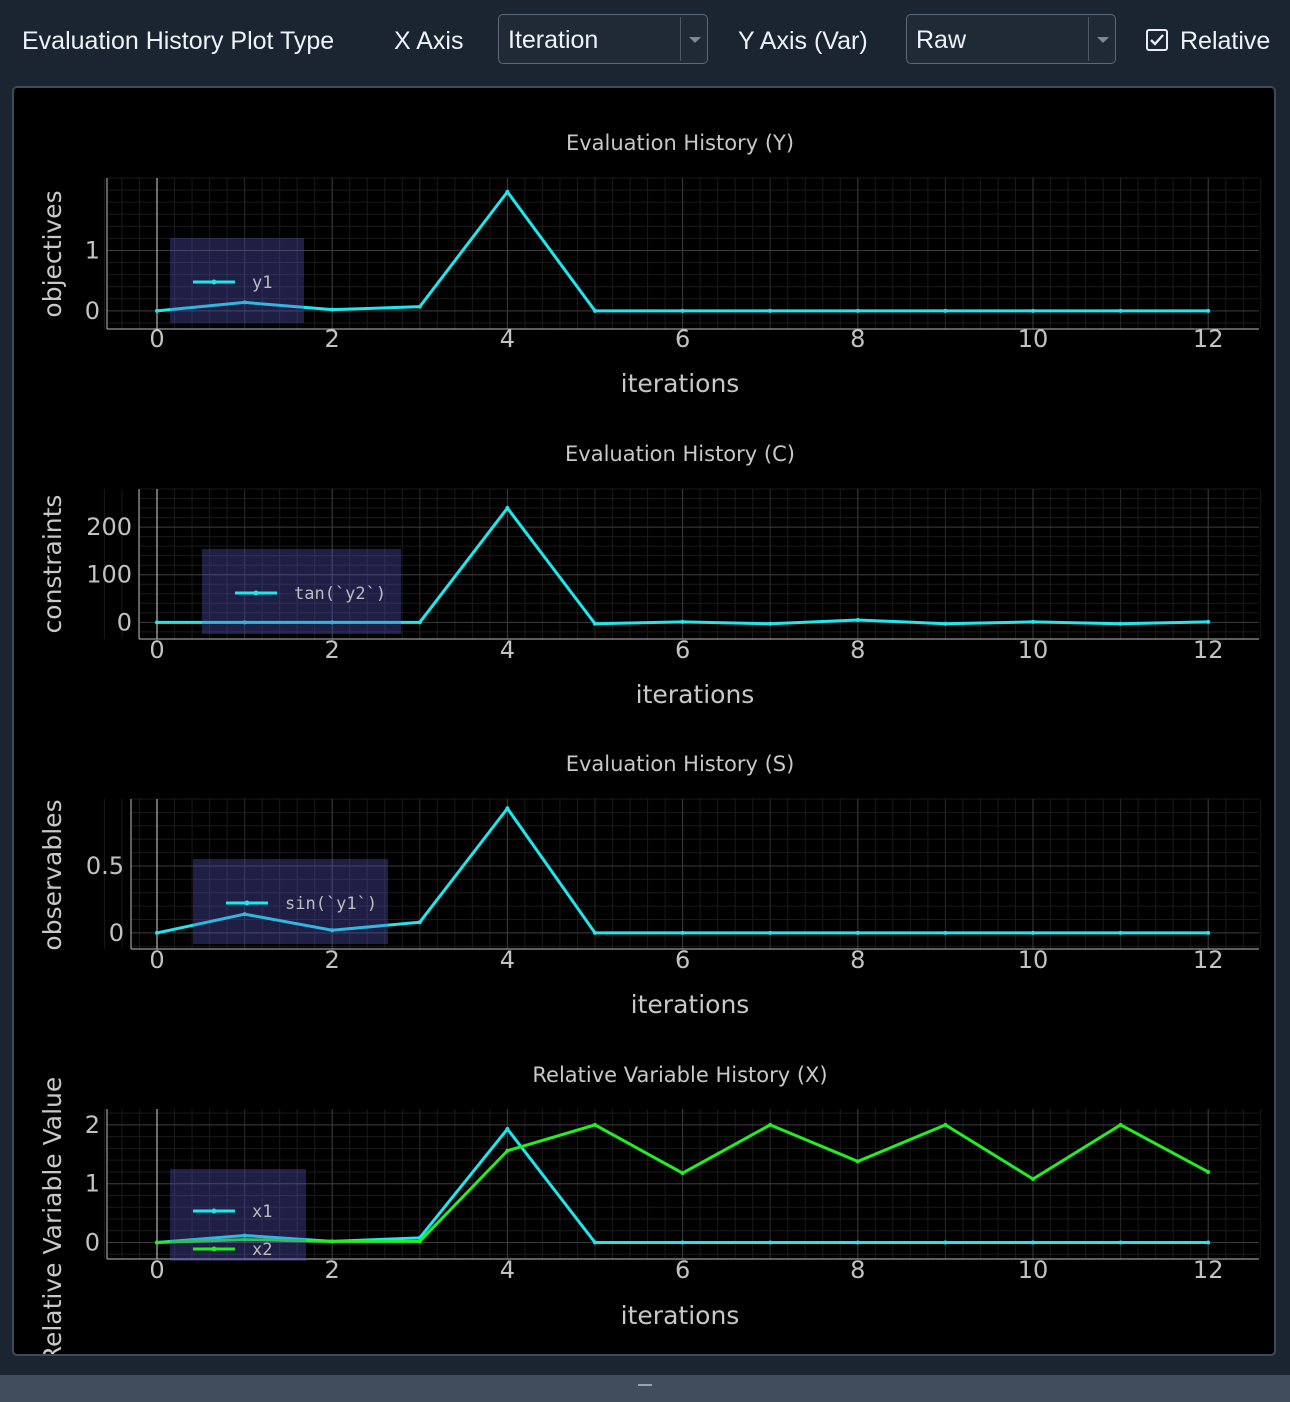 The height and width of the screenshot is (1402, 1290). What do you see at coordinates (92, 1125) in the screenshot?
I see `y-tick-label: 2` at bounding box center [92, 1125].